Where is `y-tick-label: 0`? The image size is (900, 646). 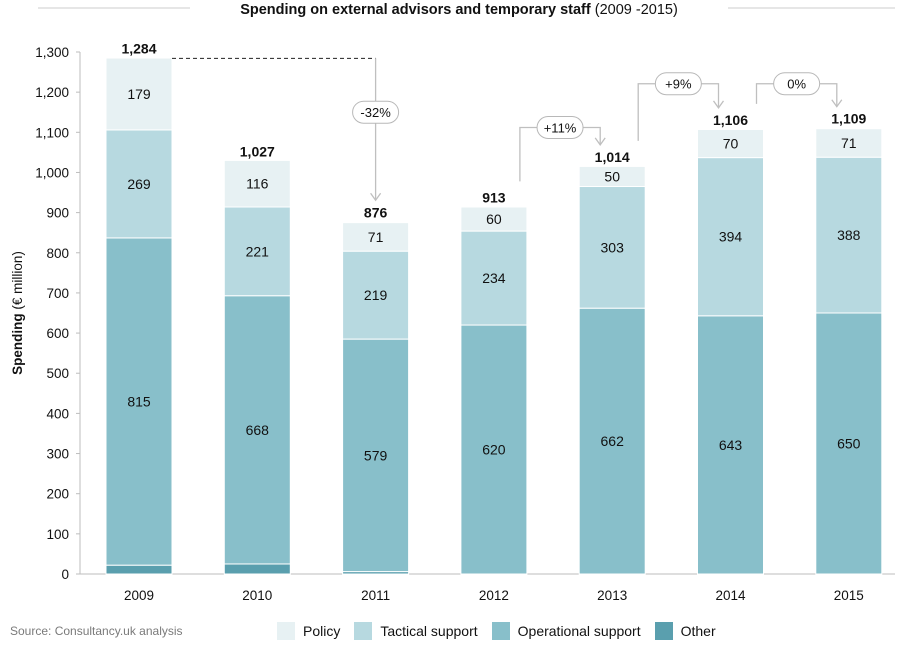 y-tick-label: 0 is located at coordinates (65, 574).